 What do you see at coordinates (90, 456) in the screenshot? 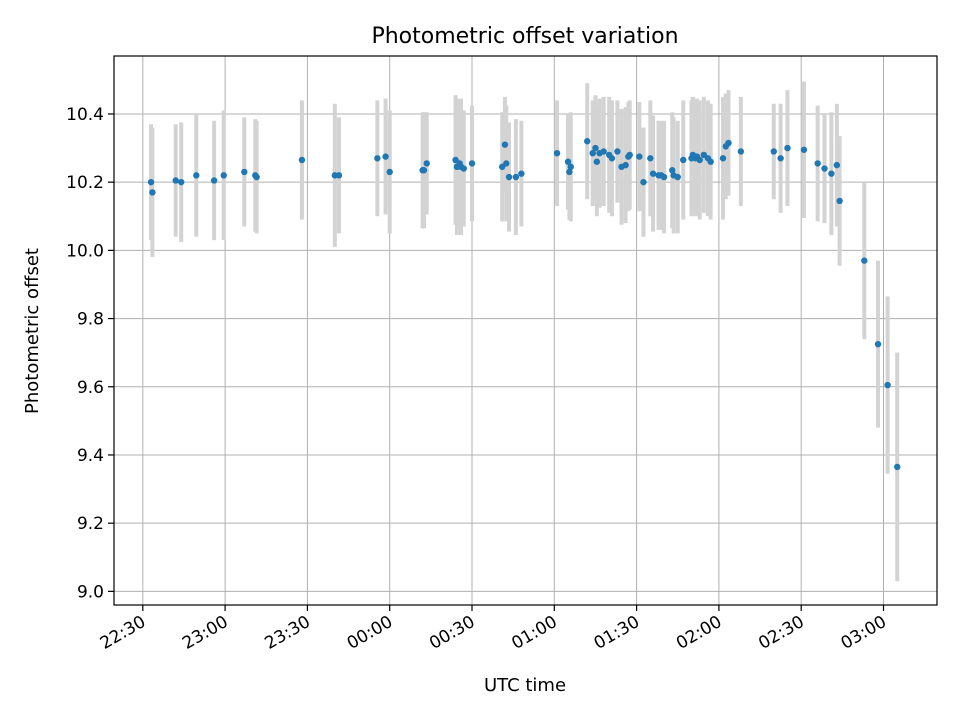
I see `y-tick-label: 9.4` at bounding box center [90, 456].